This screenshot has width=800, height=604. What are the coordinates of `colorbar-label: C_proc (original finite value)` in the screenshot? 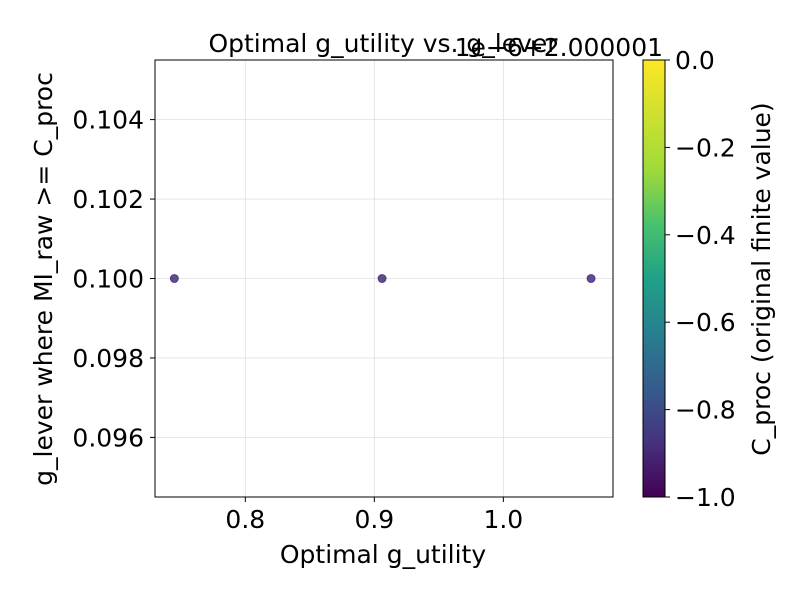 It's located at (761, 278).